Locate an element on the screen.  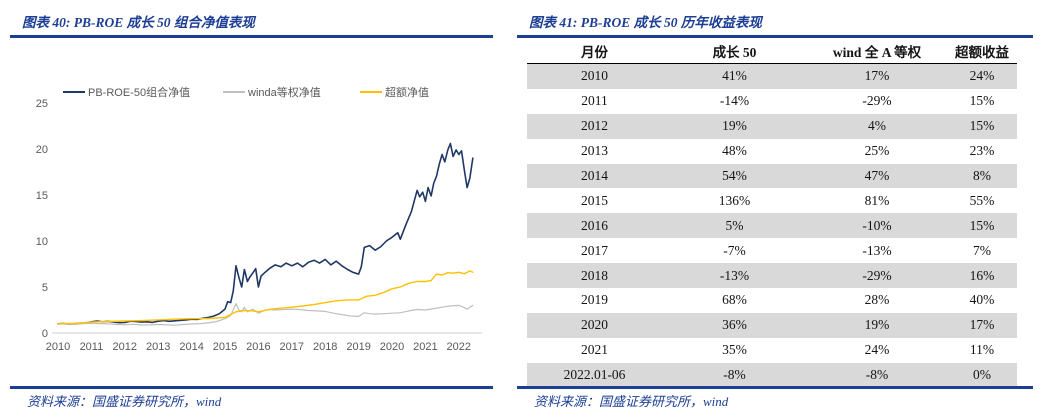
legend-swatch-navy is located at coordinates (74, 92).